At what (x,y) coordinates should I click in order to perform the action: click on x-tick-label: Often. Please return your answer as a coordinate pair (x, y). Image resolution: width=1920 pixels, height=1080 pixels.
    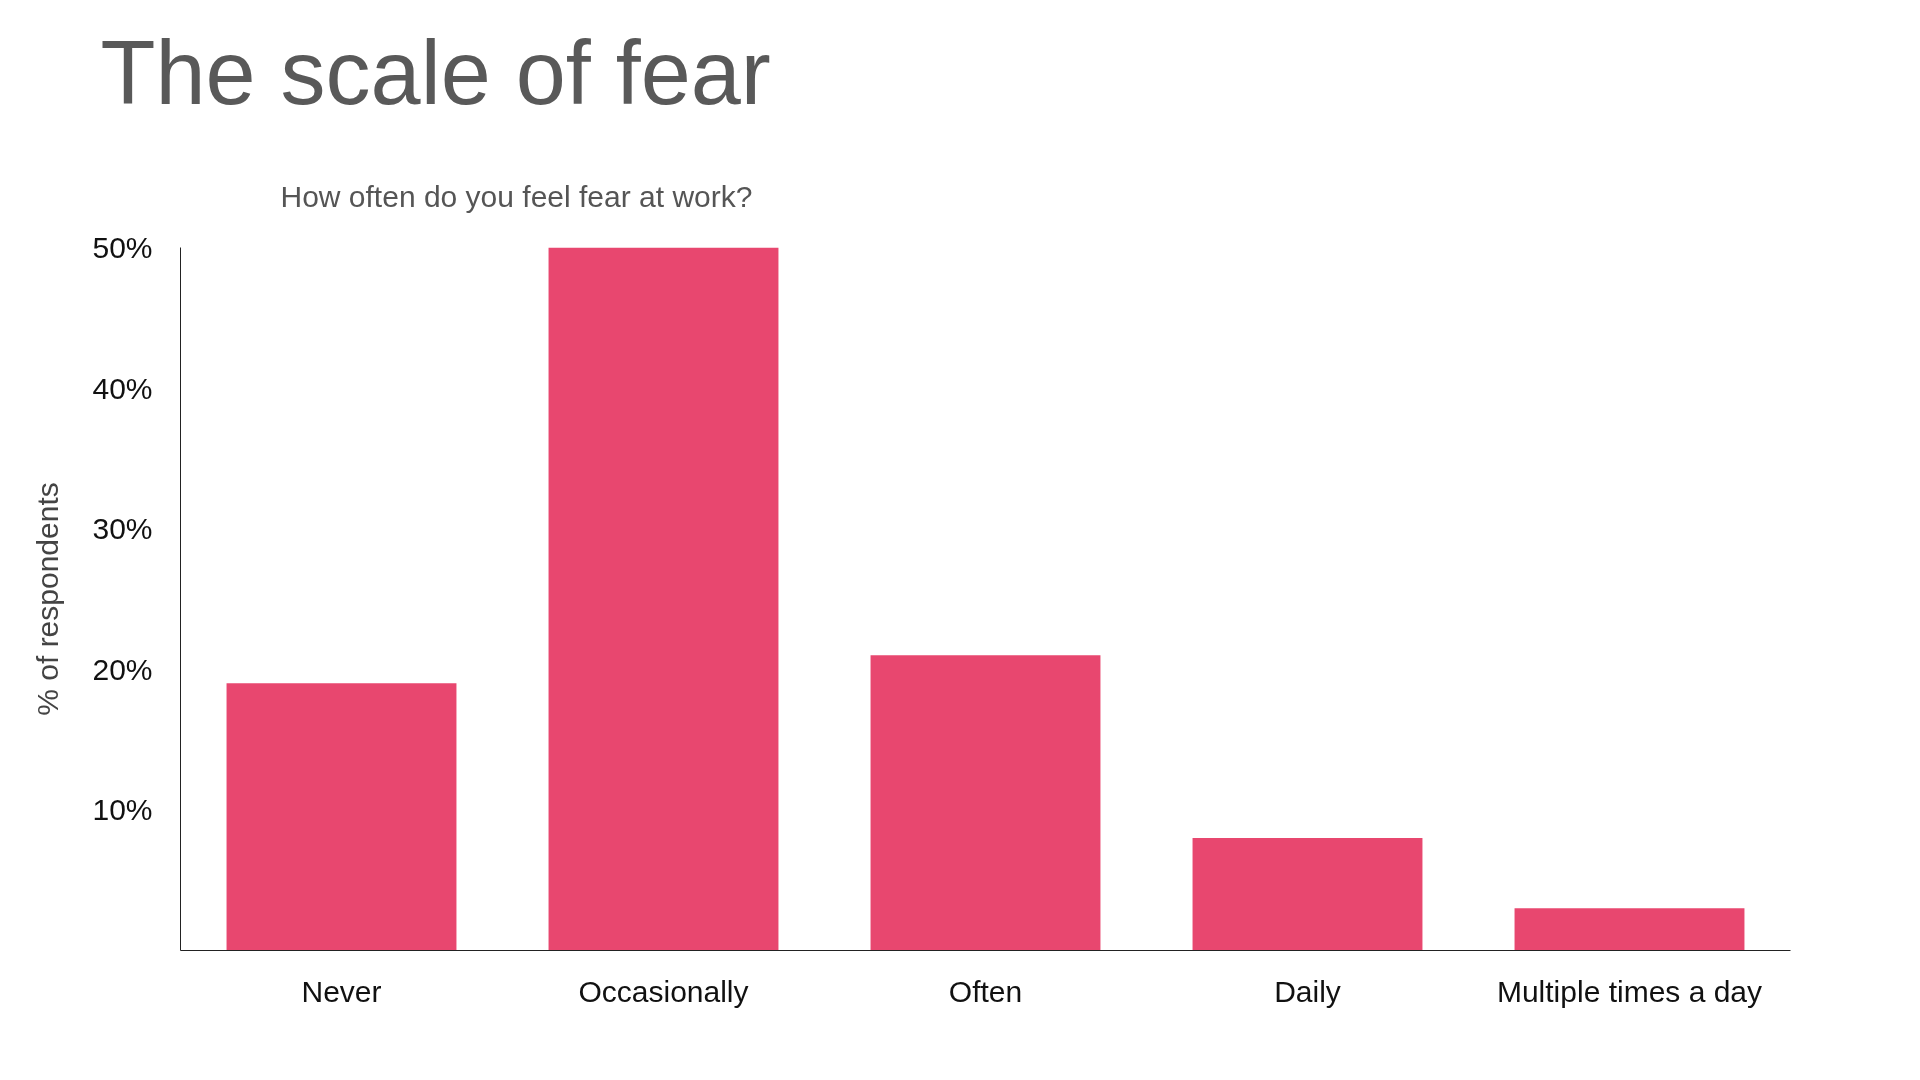
    Looking at the image, I should click on (985, 991).